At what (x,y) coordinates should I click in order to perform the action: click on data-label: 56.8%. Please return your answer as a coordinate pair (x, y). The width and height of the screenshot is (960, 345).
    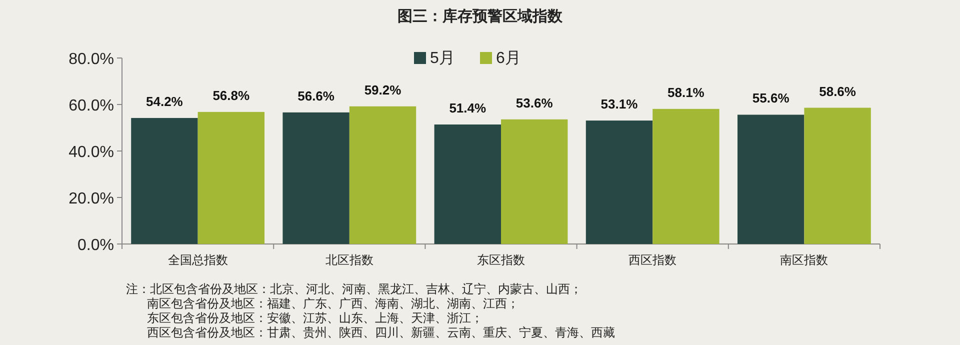
    Looking at the image, I should click on (231, 95).